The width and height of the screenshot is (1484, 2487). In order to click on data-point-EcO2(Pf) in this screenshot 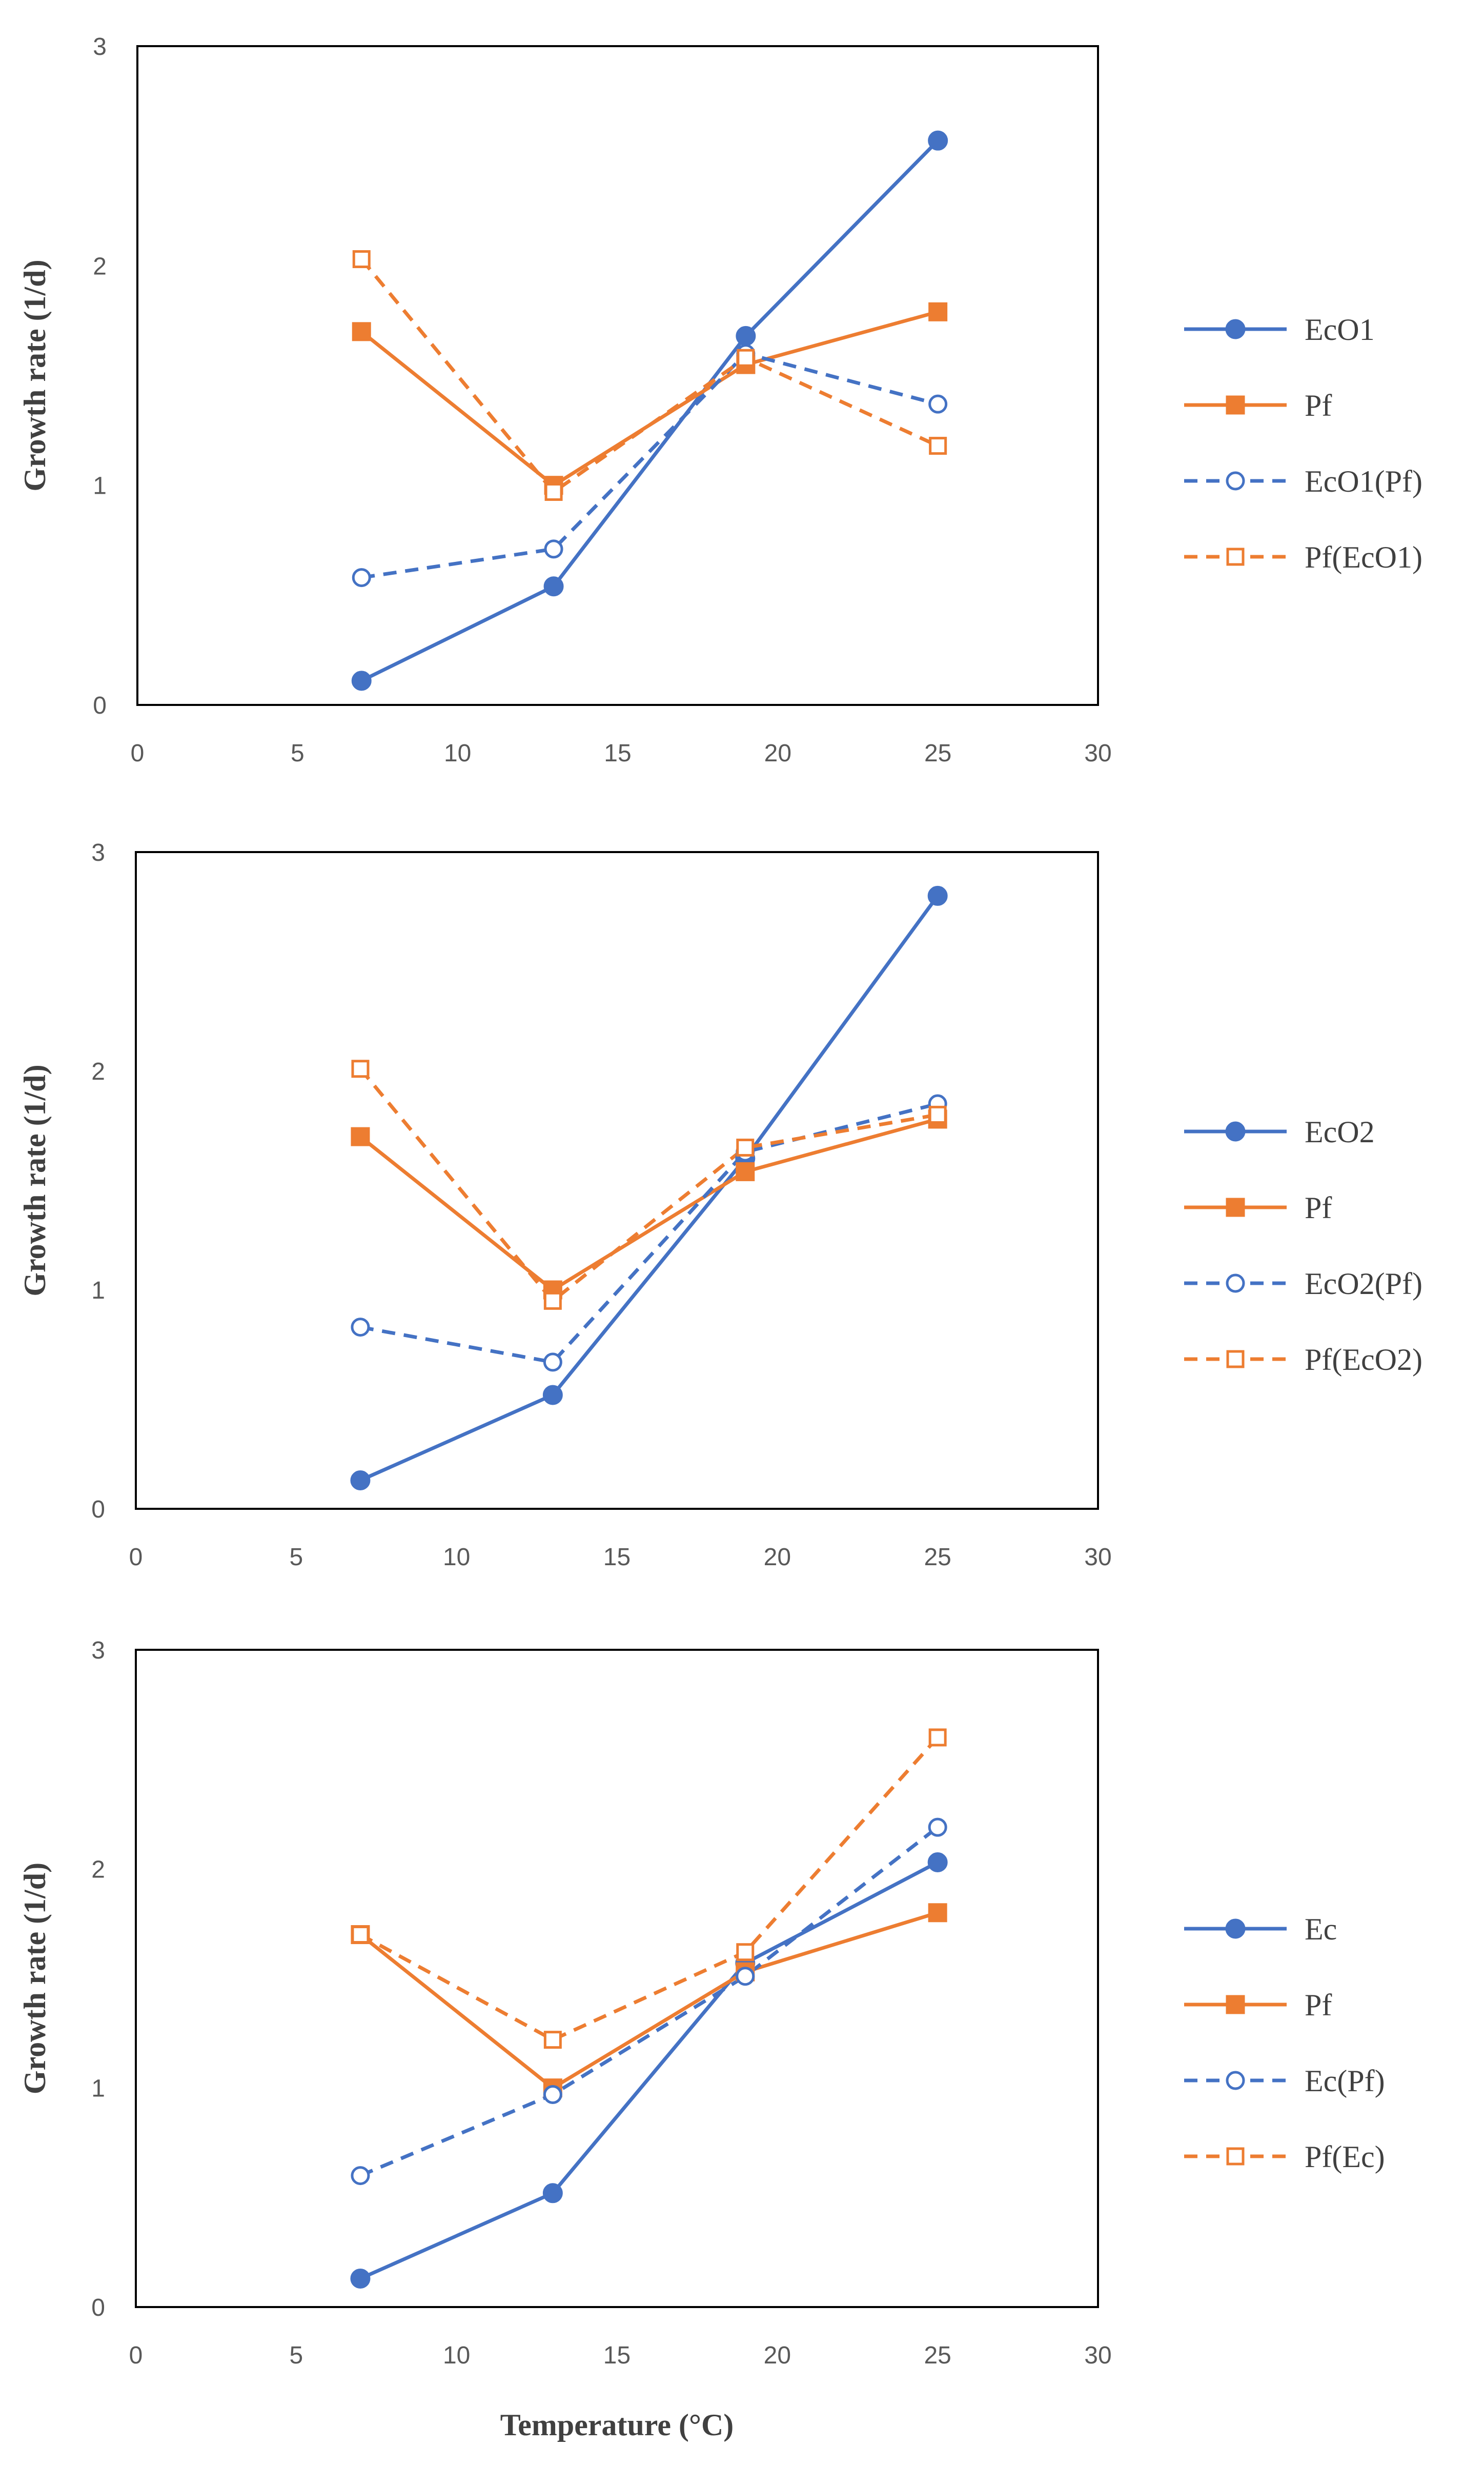, I will do `click(552, 1362)`.